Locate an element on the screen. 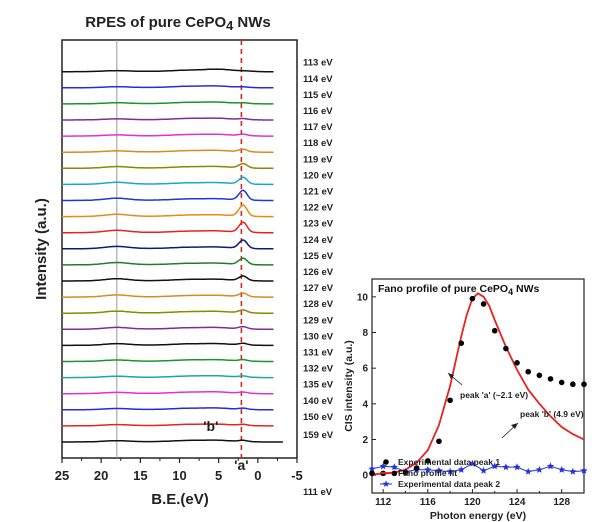  fano-legend-peak1-marker is located at coordinates (386, 462).